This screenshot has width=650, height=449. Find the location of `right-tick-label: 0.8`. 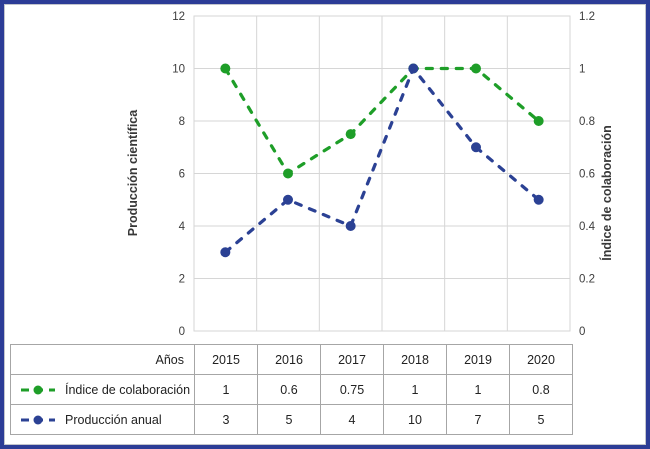

right-tick-label: 0.8 is located at coordinates (587, 122).